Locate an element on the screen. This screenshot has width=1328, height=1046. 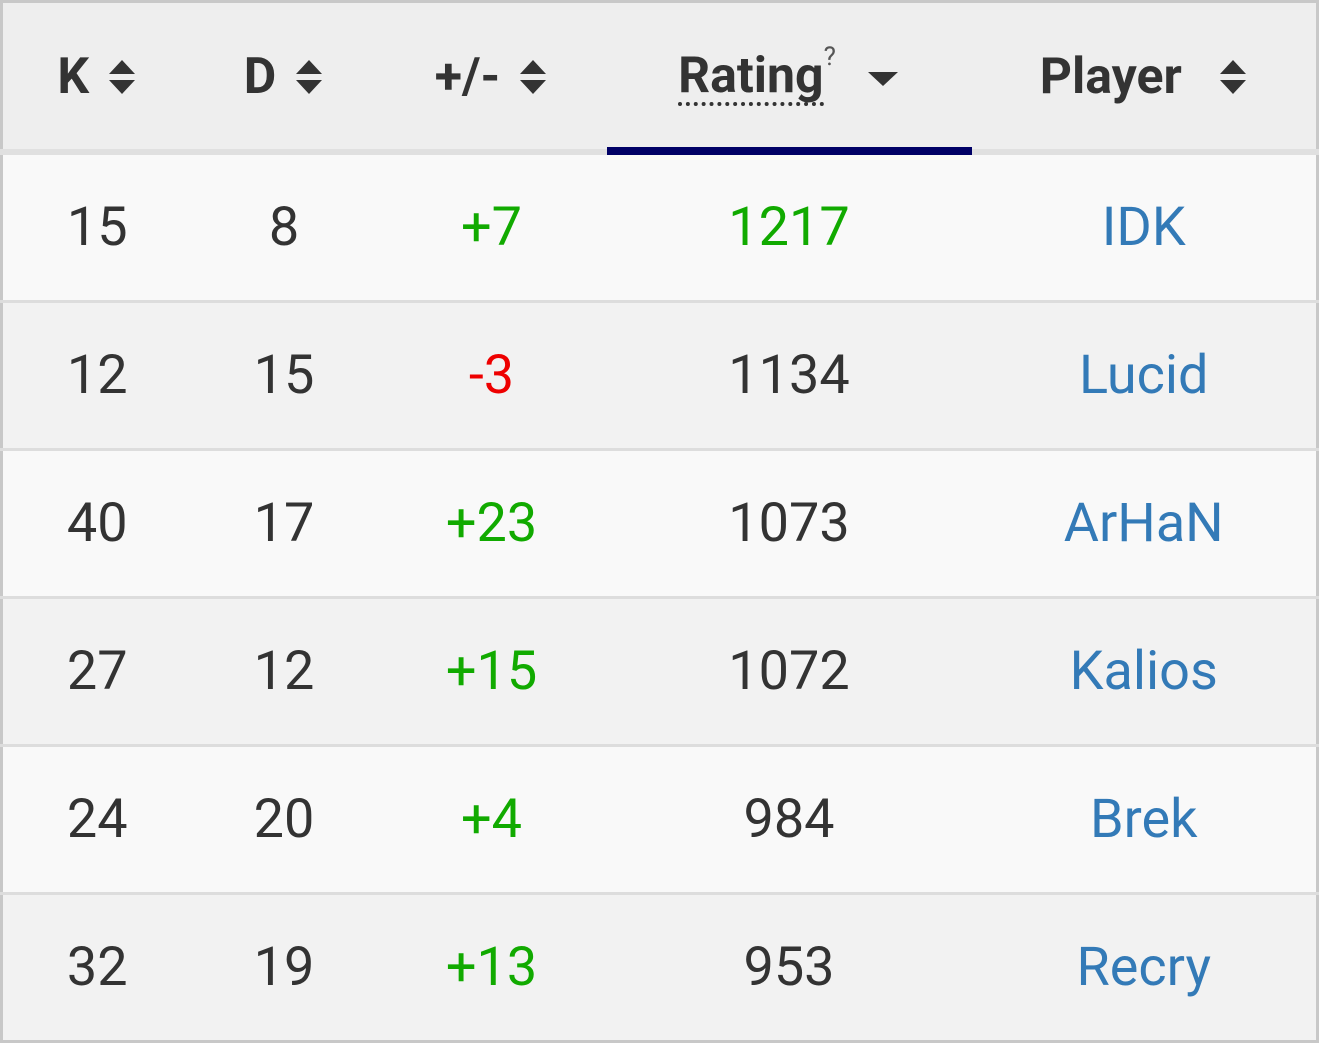
player-link: Lucid is located at coordinates (1143, 375).